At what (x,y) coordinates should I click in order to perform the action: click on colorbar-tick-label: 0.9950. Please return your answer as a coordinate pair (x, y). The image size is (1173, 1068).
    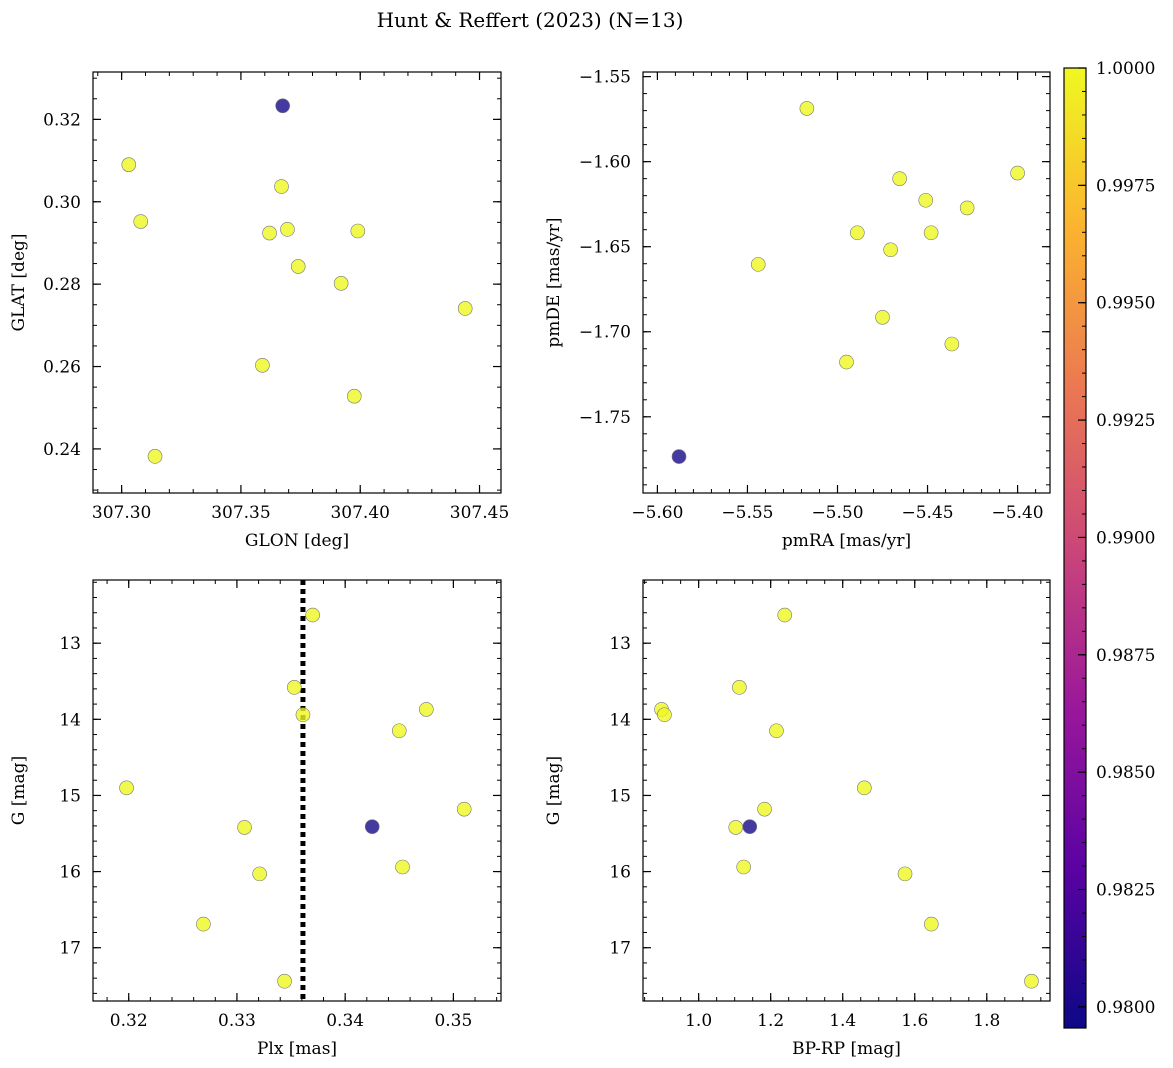
    Looking at the image, I should click on (1125, 304).